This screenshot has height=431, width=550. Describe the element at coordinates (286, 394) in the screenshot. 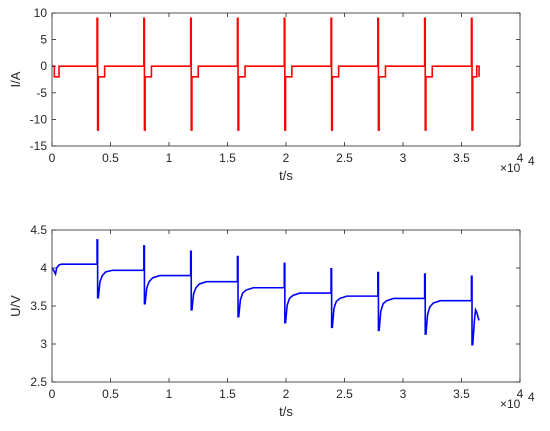

I see `voltage-x-tick-label: 2` at that location.